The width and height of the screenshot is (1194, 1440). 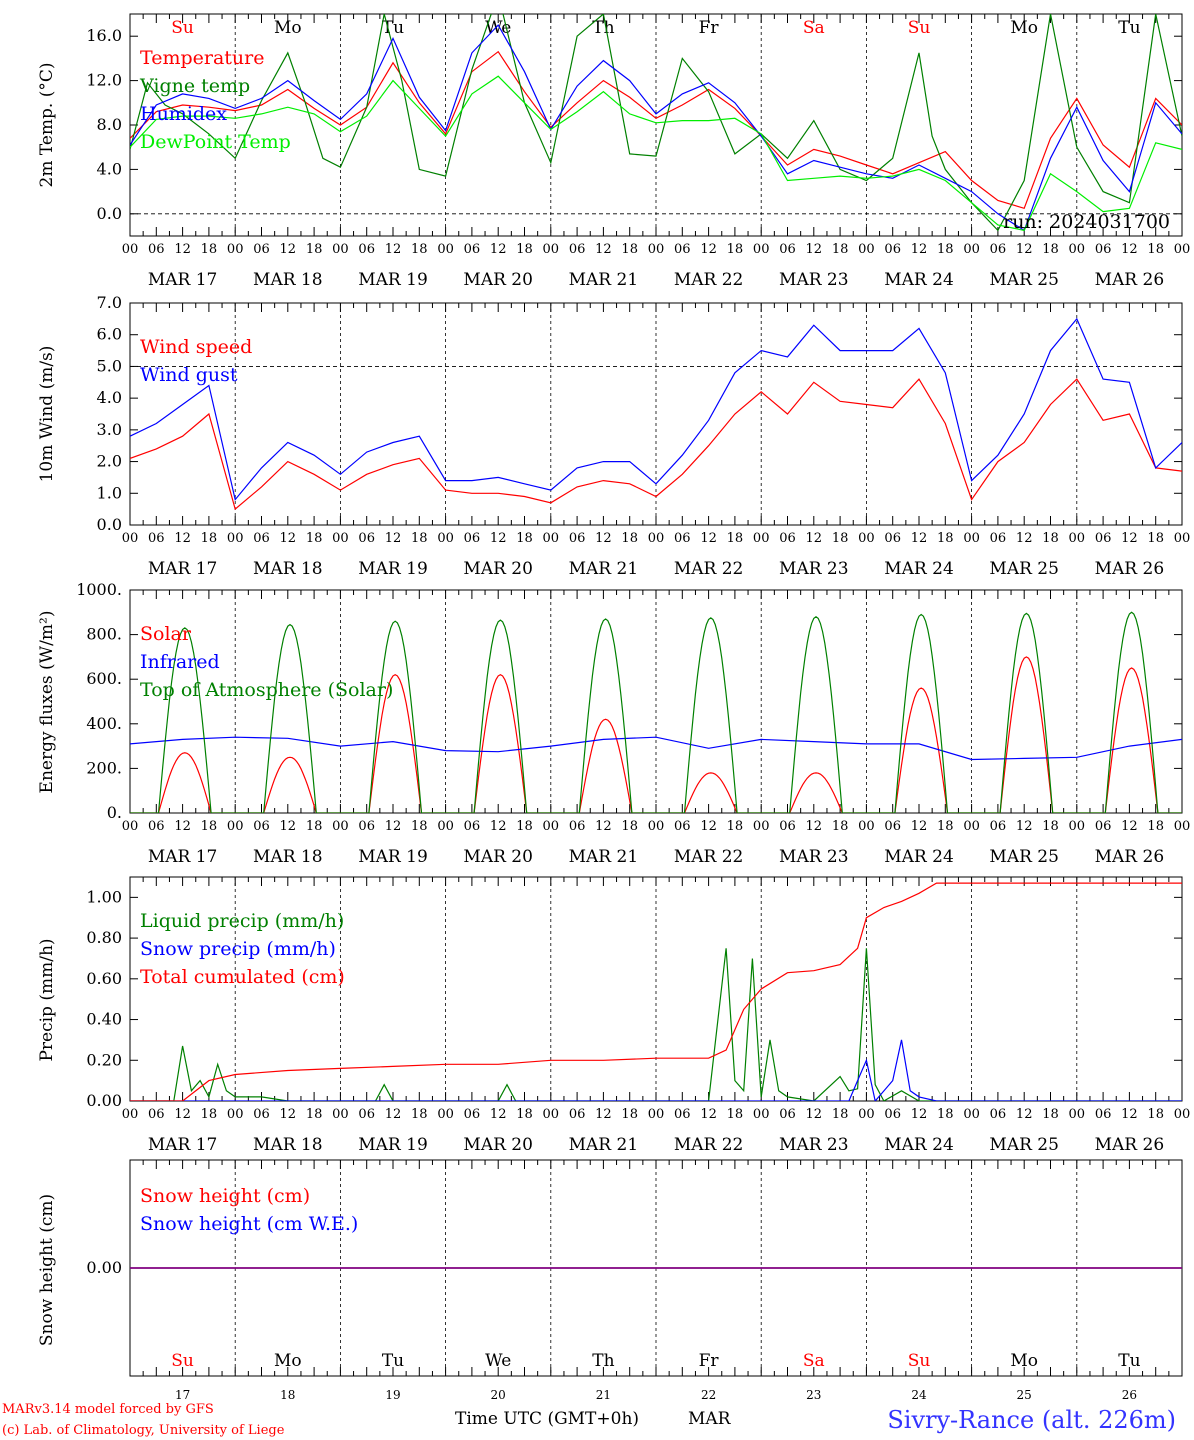 I want to click on y-tick-label: 4.0, so click(x=109, y=168).